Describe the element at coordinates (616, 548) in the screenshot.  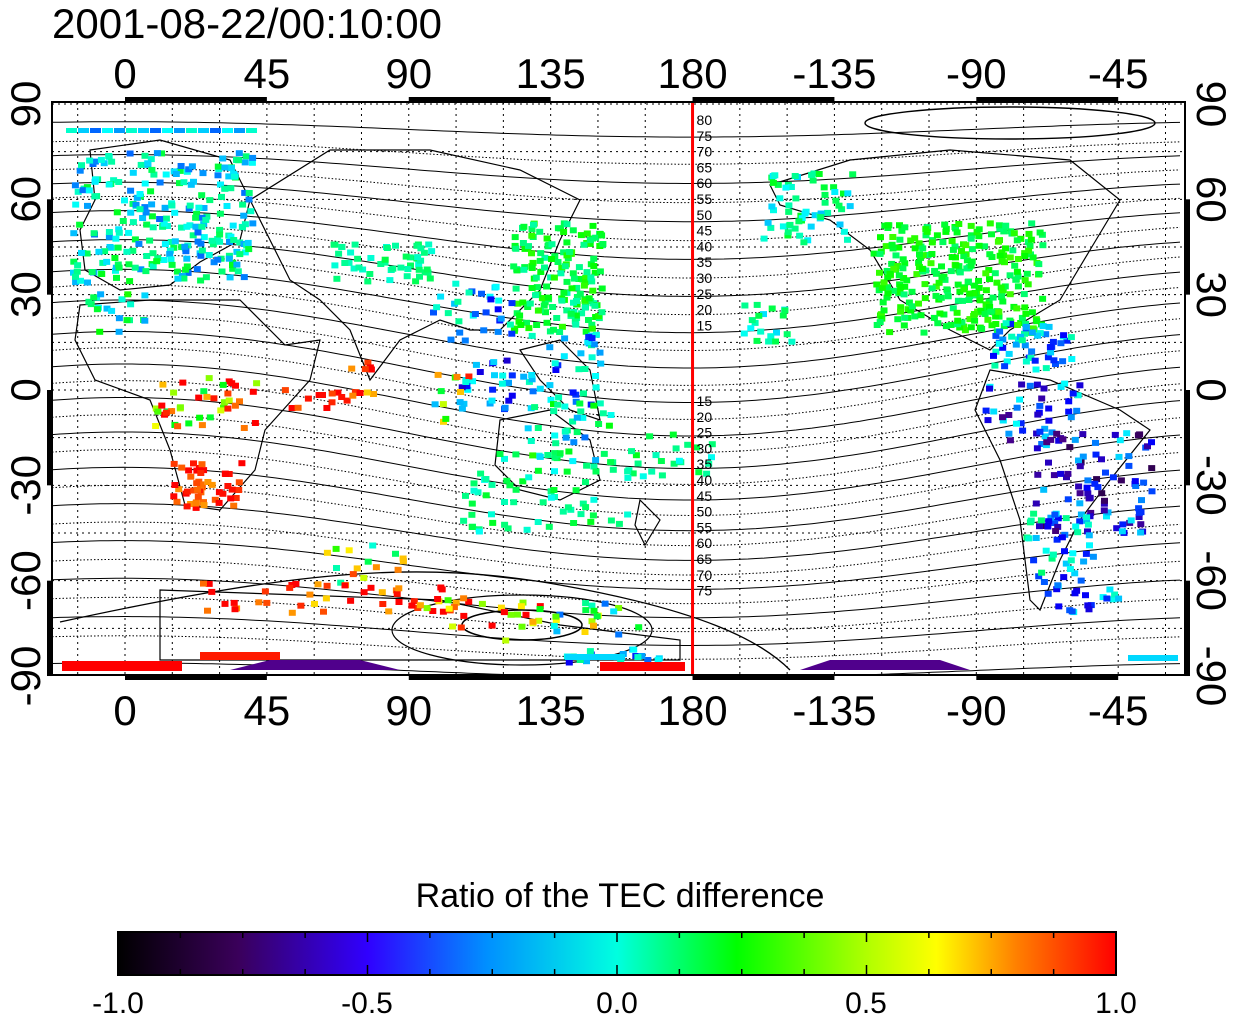
I see `contour-line` at that location.